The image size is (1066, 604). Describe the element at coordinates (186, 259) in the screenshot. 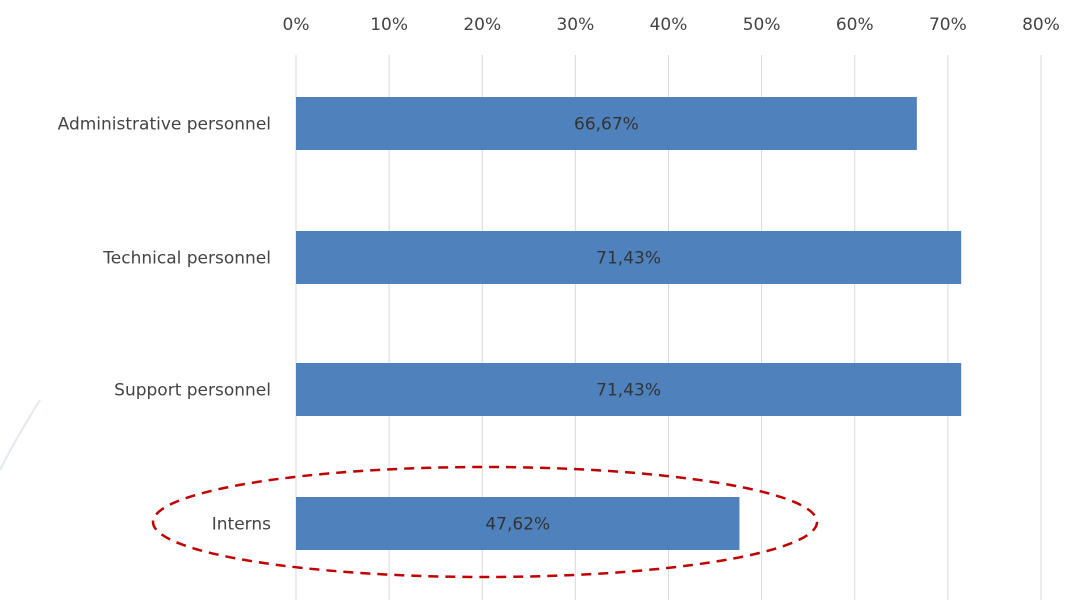

I see `y-tick-label: Technical personnel` at that location.